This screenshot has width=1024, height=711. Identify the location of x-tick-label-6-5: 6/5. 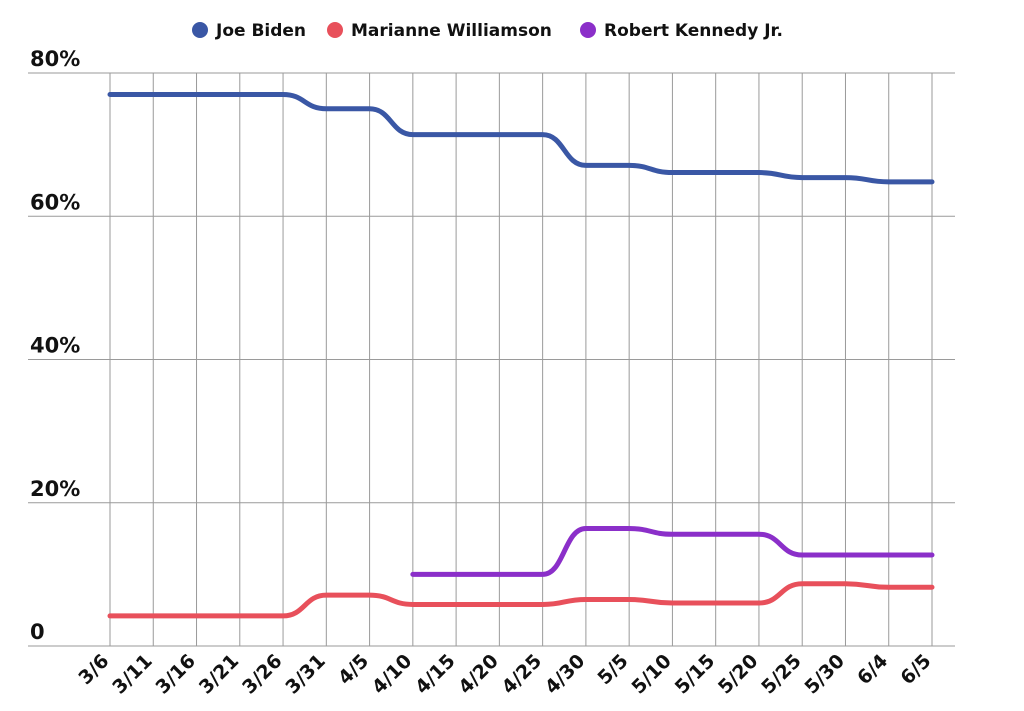
(915, 669).